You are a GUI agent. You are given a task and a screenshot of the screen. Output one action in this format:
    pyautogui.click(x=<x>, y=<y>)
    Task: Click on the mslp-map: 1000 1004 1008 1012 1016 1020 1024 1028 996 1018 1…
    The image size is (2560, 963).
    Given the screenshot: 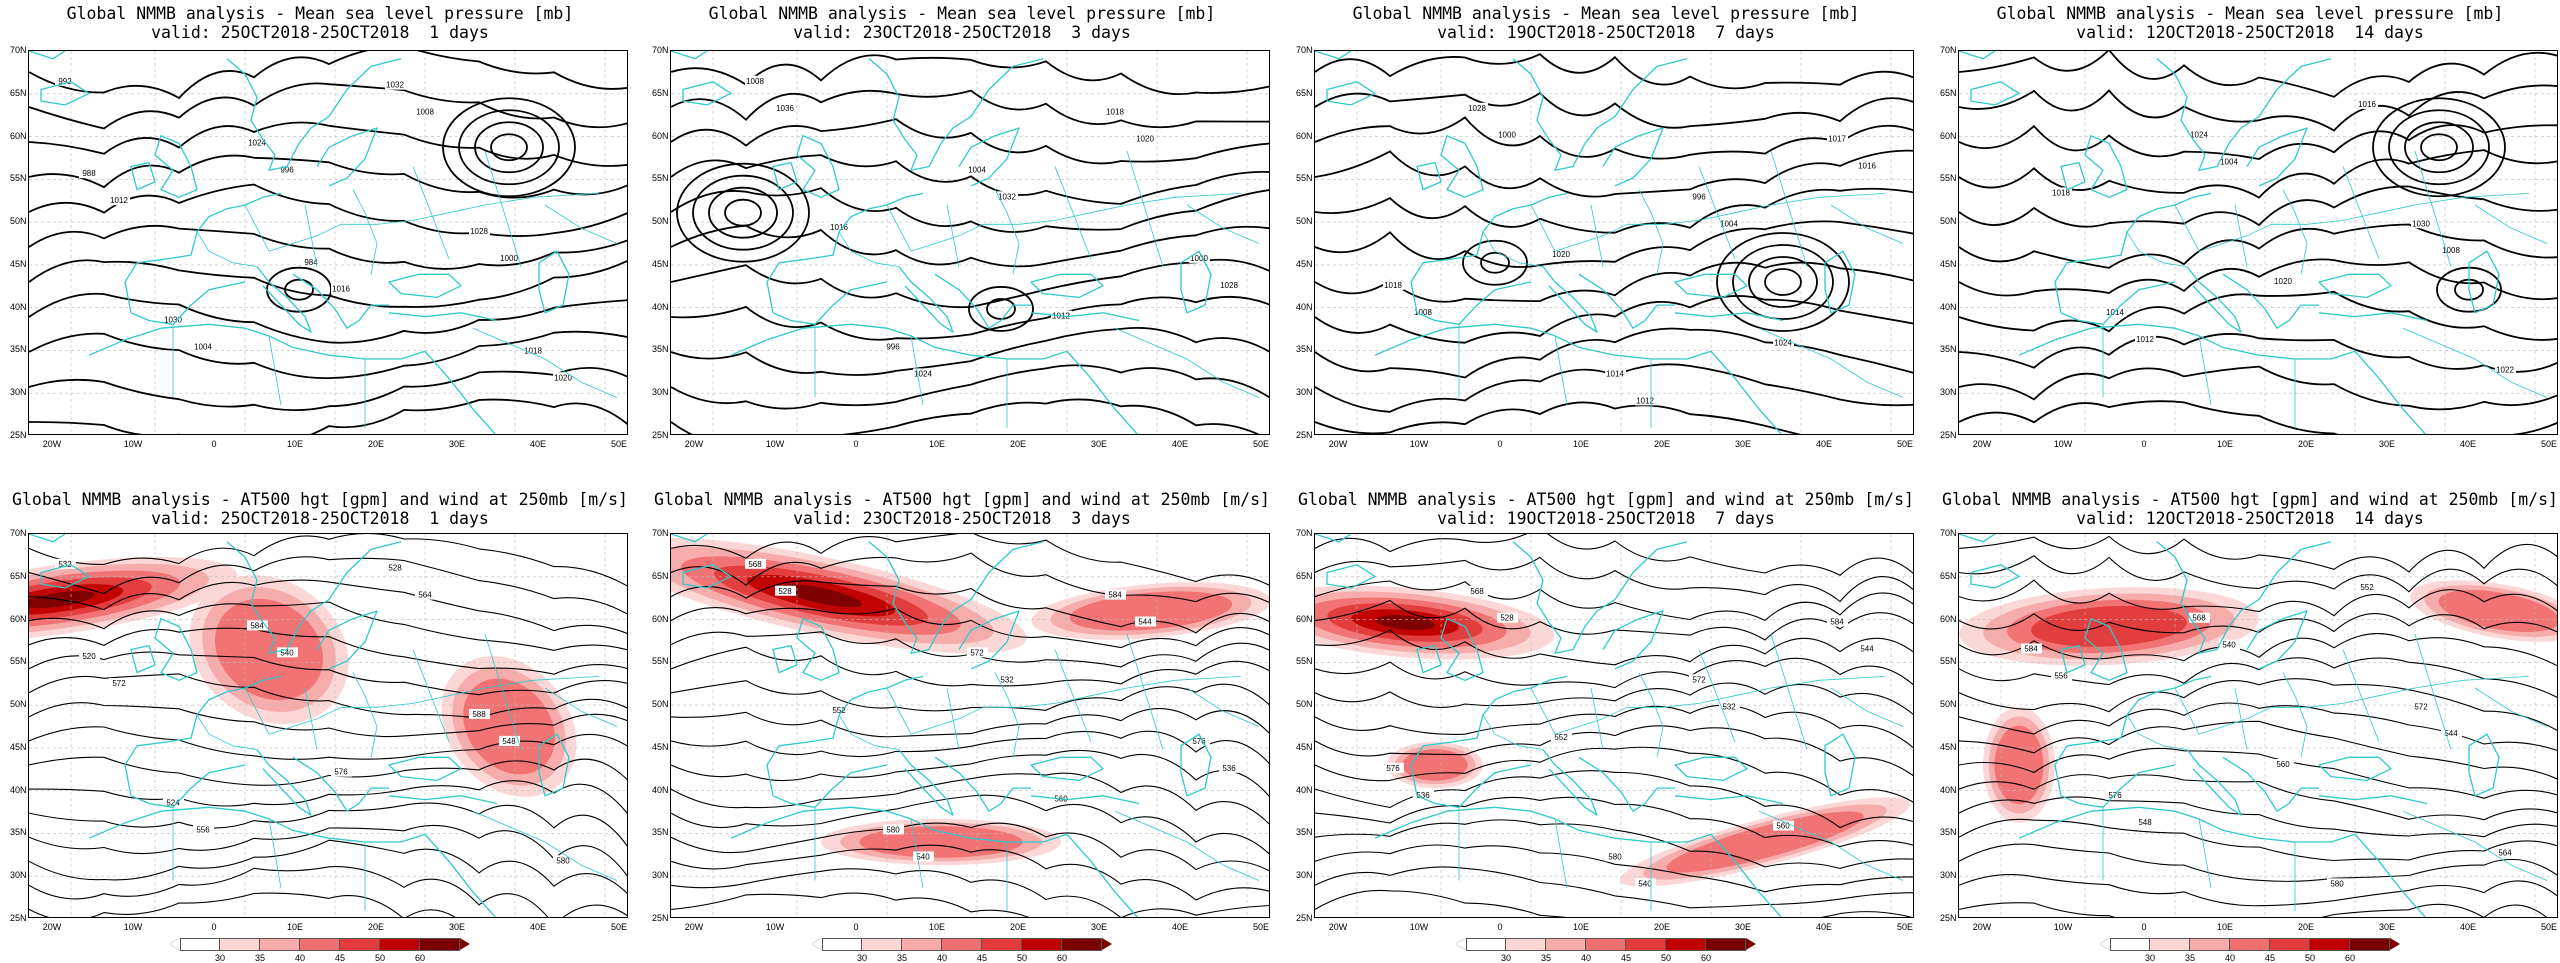 What is the action you would take?
    pyautogui.click(x=1614, y=242)
    